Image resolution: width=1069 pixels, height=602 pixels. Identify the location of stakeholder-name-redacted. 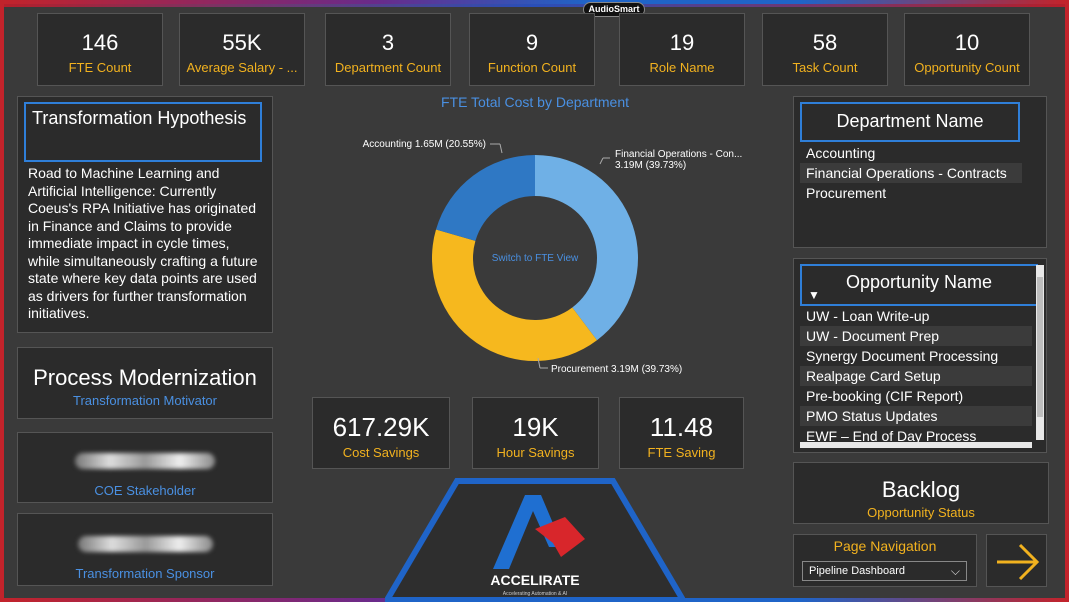
(145, 461).